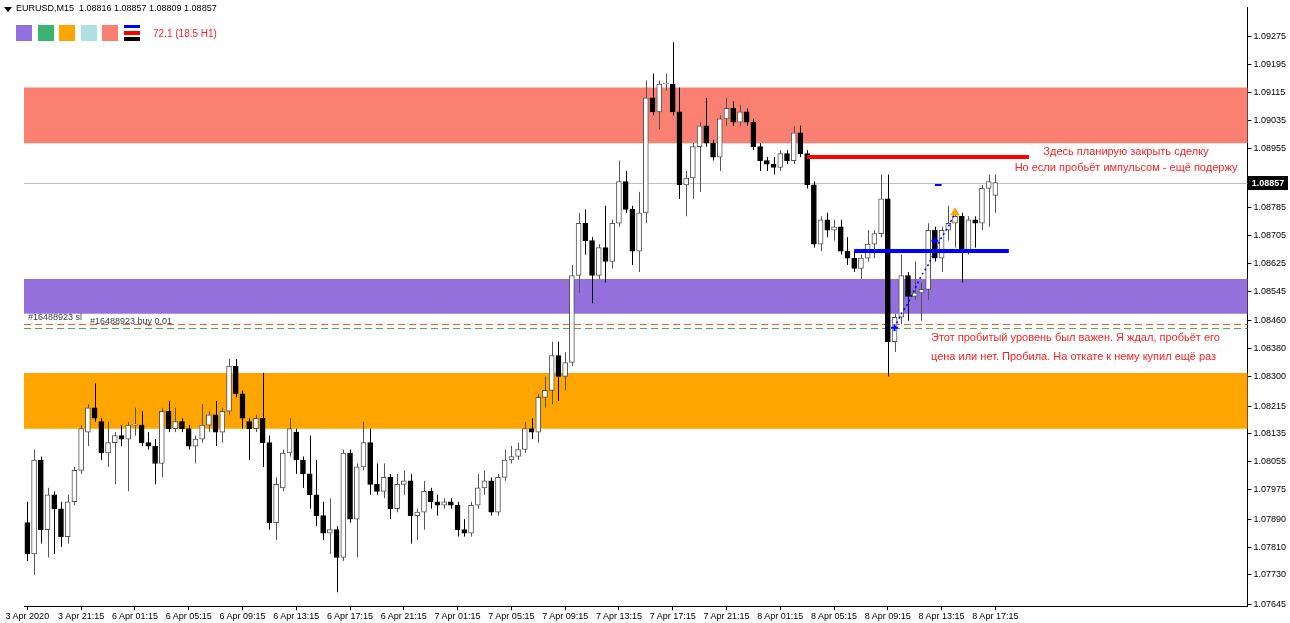 Image resolution: width=1290 pixels, height=623 pixels. I want to click on x-tick-label: 6 Apr 13:15, so click(296, 616).